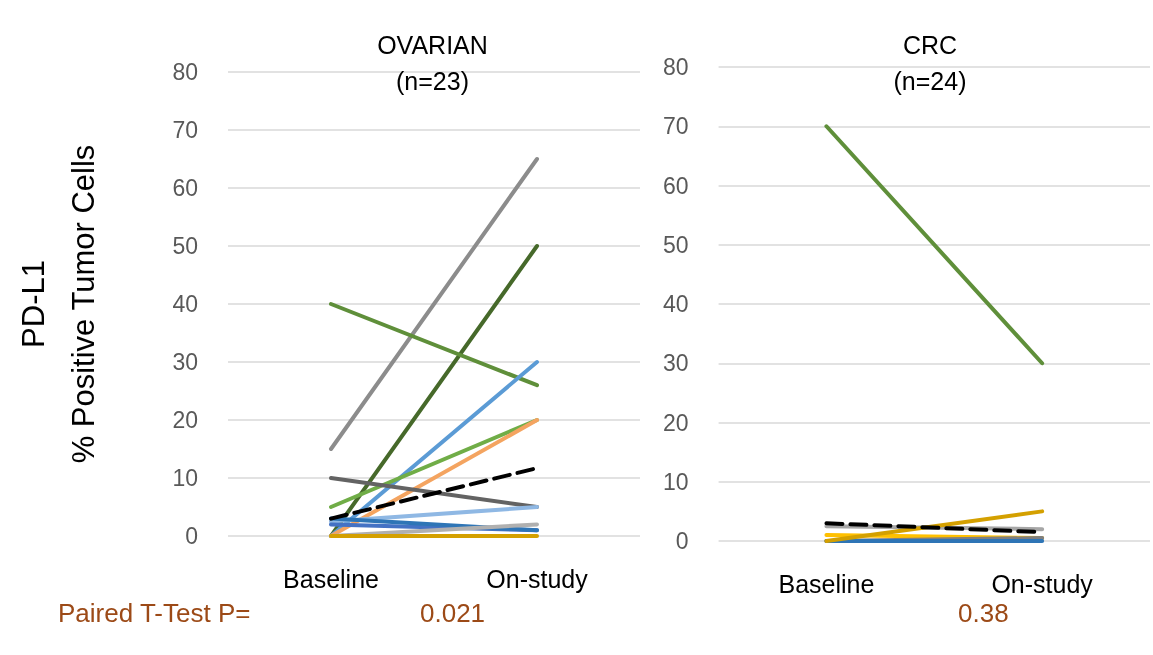  What do you see at coordinates (983, 613) in the screenshot?
I see `text: 0.38` at bounding box center [983, 613].